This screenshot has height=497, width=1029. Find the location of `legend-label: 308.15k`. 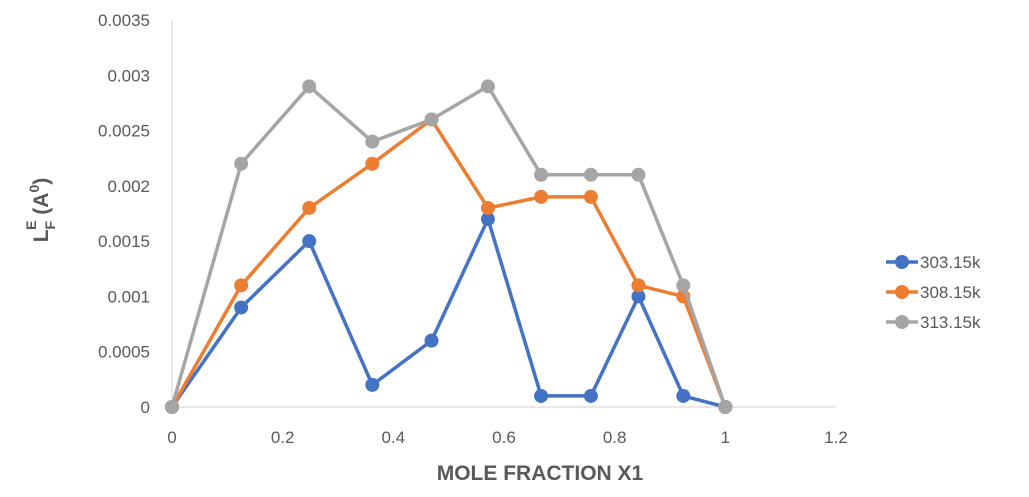

legend-label: 308.15k is located at coordinates (950, 292).